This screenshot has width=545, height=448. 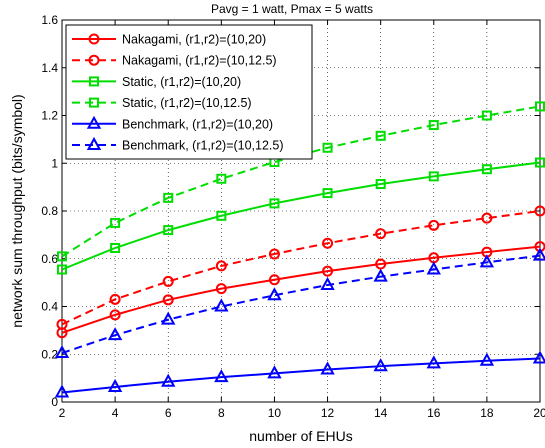 What do you see at coordinates (487, 413) in the screenshot?
I see `x-tick-label: 18` at bounding box center [487, 413].